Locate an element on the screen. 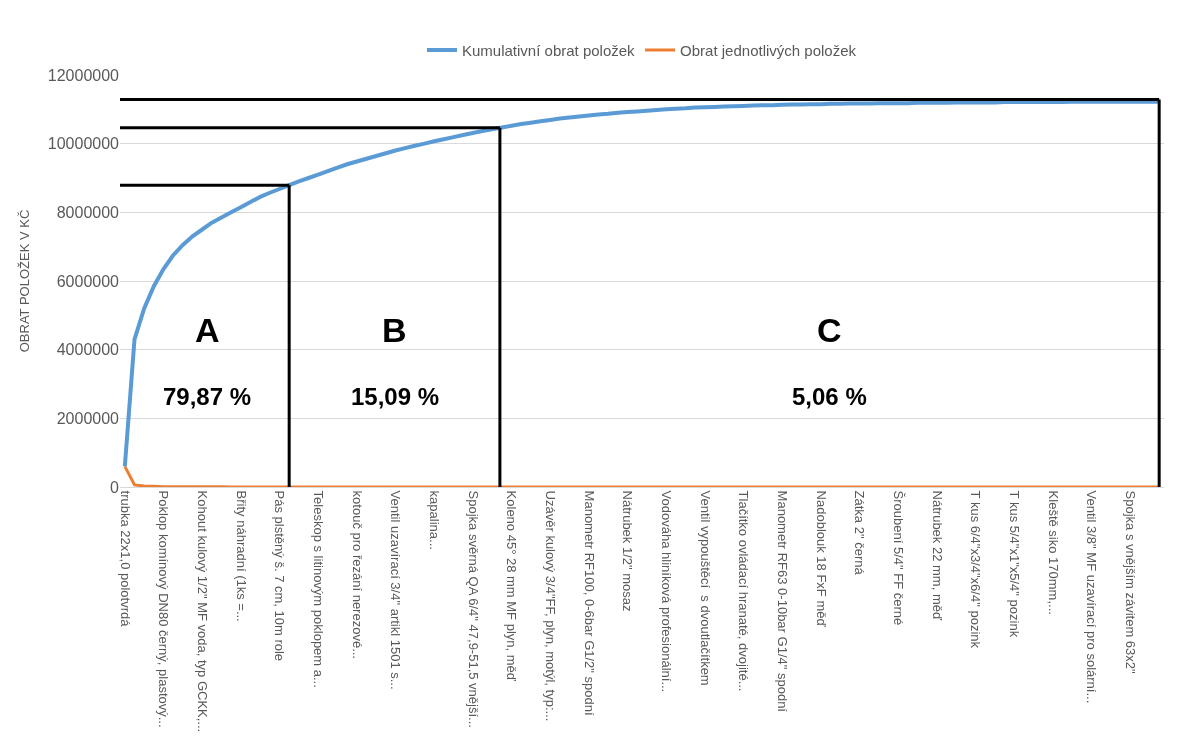  y-tick-label: 10000000 is located at coordinates (83, 144).